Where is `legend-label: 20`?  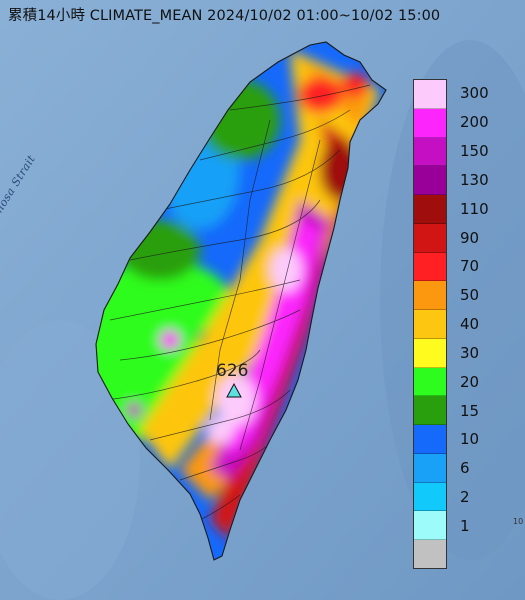
legend-label: 20 is located at coordinates (470, 381).